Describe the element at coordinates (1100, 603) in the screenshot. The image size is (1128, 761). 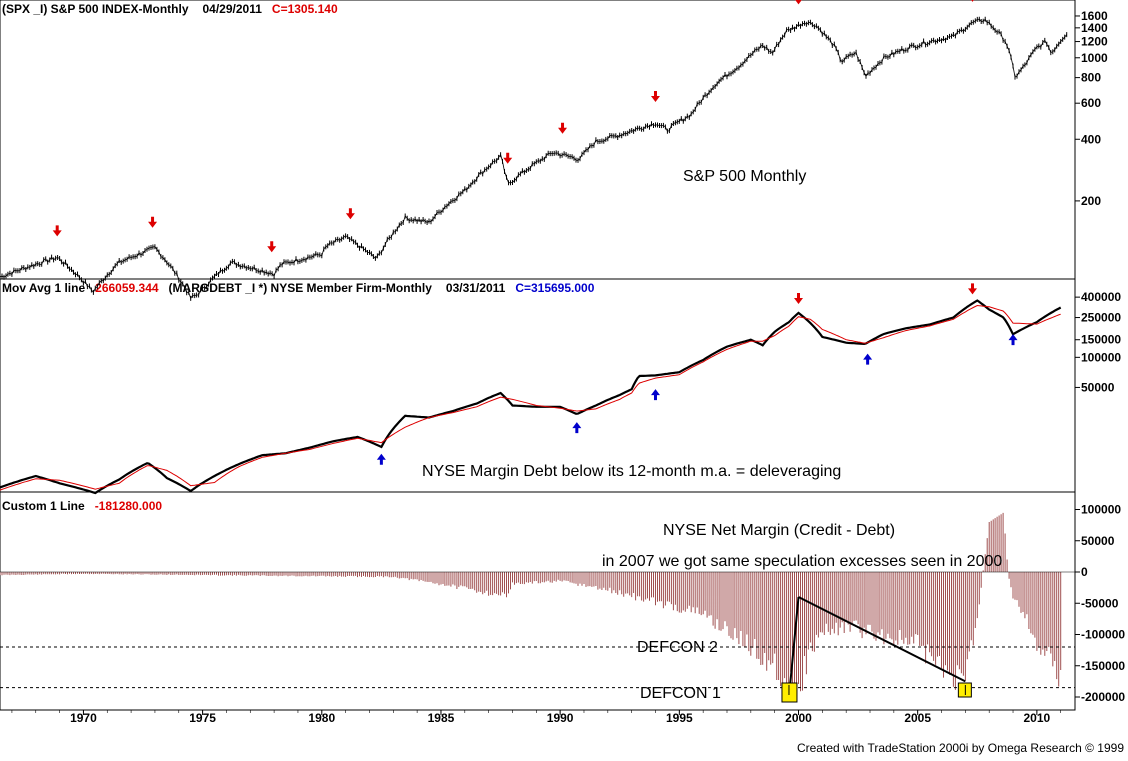
I see `net-margin-y-tick-label: -50000` at that location.